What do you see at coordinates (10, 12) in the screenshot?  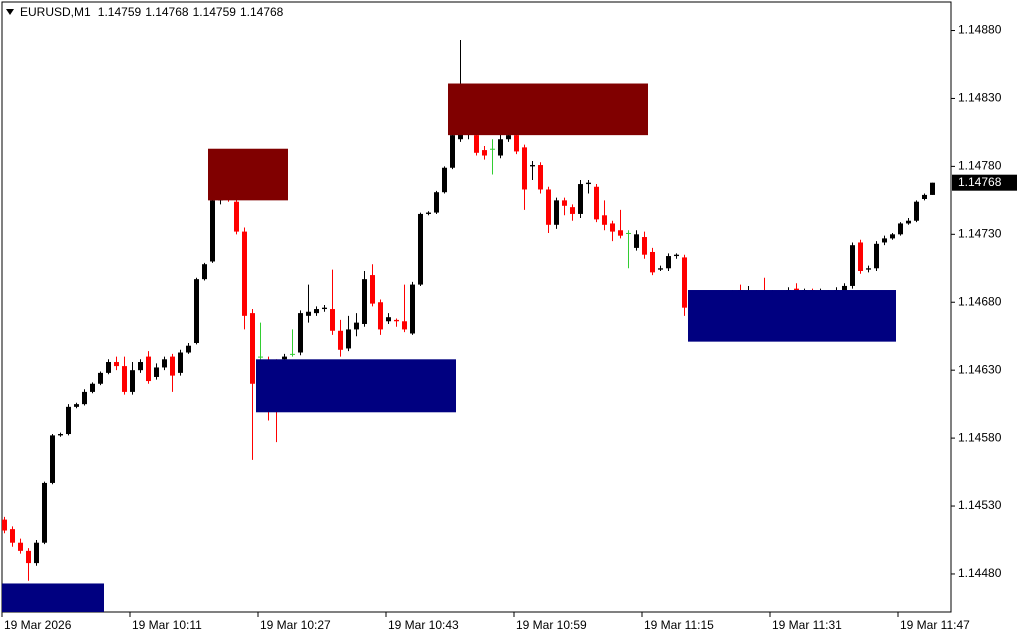 I see `collapse-arrow` at bounding box center [10, 12].